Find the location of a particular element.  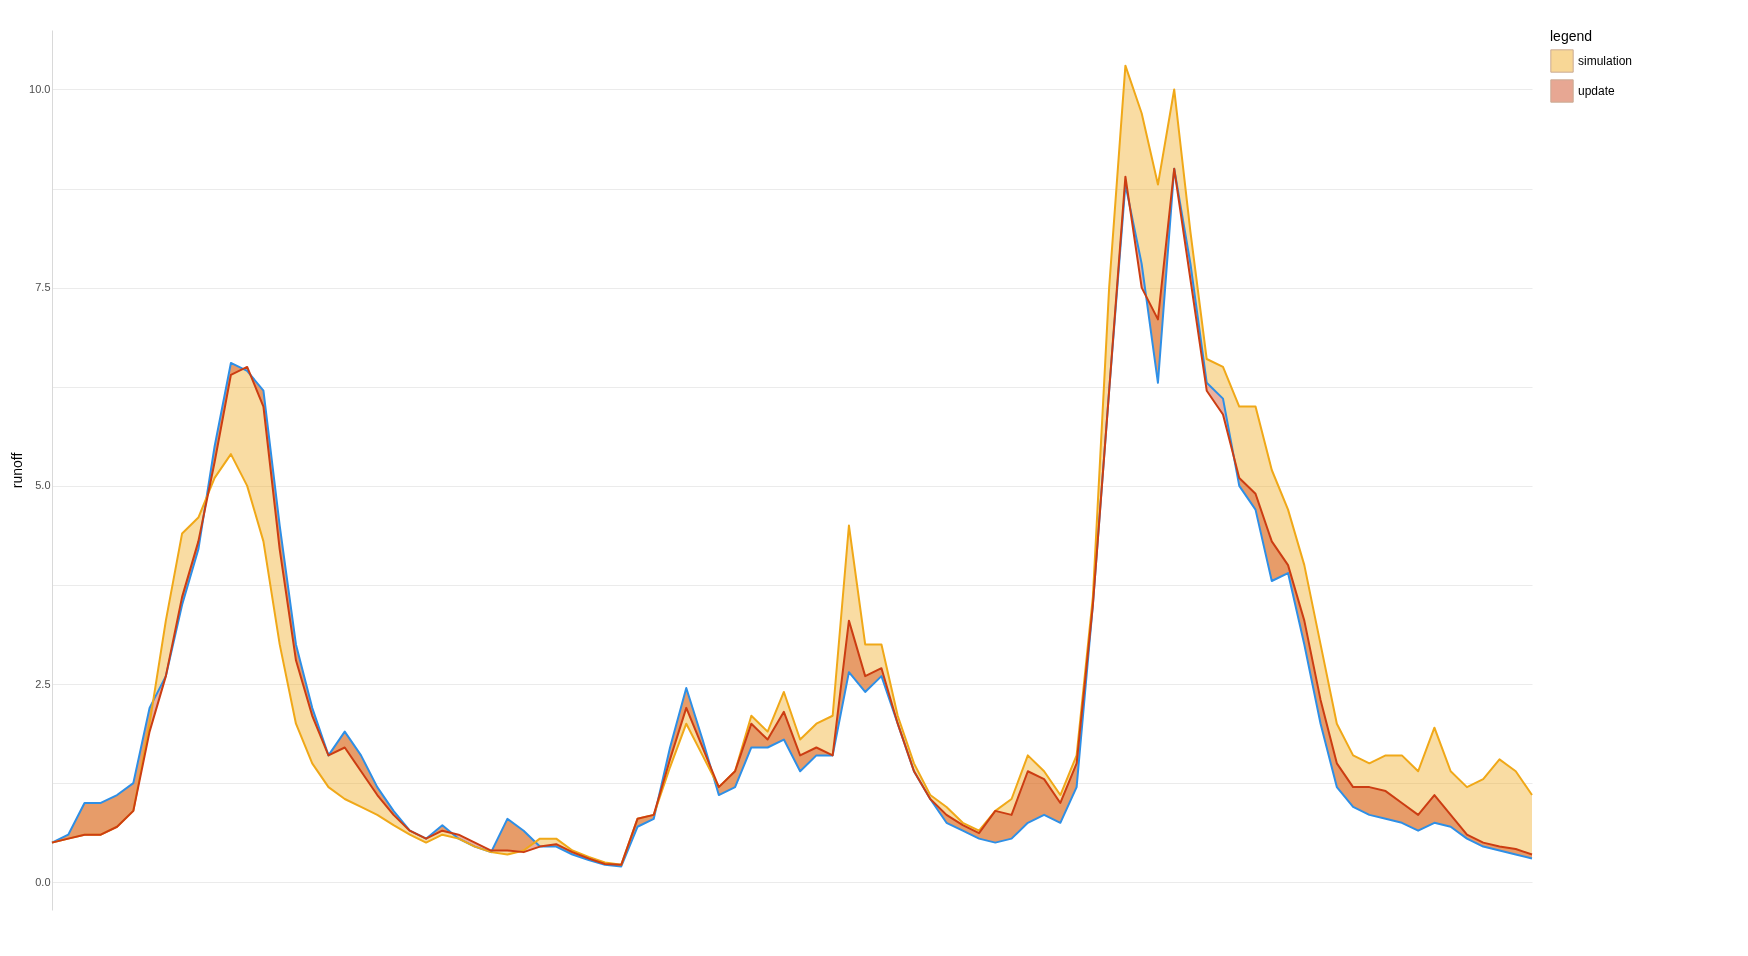

y-tick-label: 7.5 is located at coordinates (43, 287).